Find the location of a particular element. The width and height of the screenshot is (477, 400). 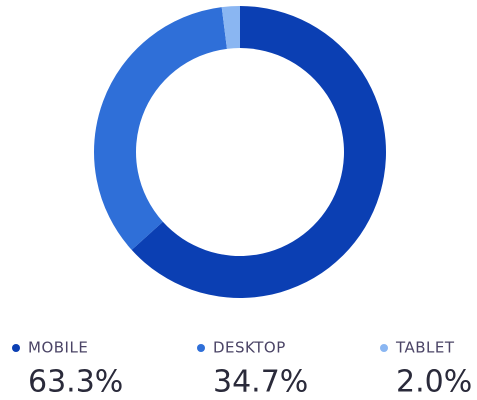

legend-label: MOBILE is located at coordinates (58, 348).